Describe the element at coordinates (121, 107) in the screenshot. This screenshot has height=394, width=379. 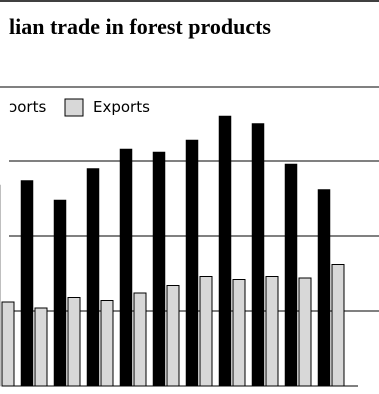
I see `legend-label-exports: Exports` at that location.